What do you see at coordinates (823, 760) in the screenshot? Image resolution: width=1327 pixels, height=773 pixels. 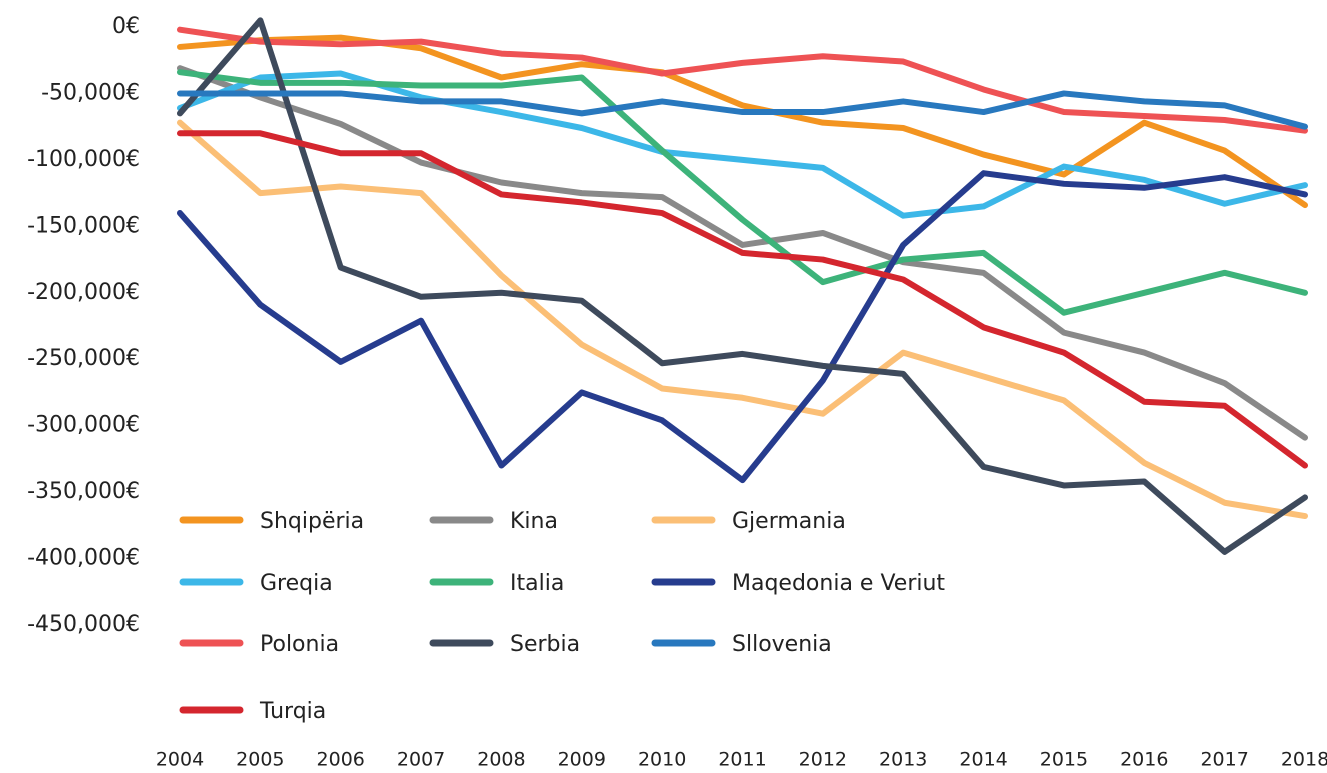 I see `x-tick-label: 2012` at bounding box center [823, 760].